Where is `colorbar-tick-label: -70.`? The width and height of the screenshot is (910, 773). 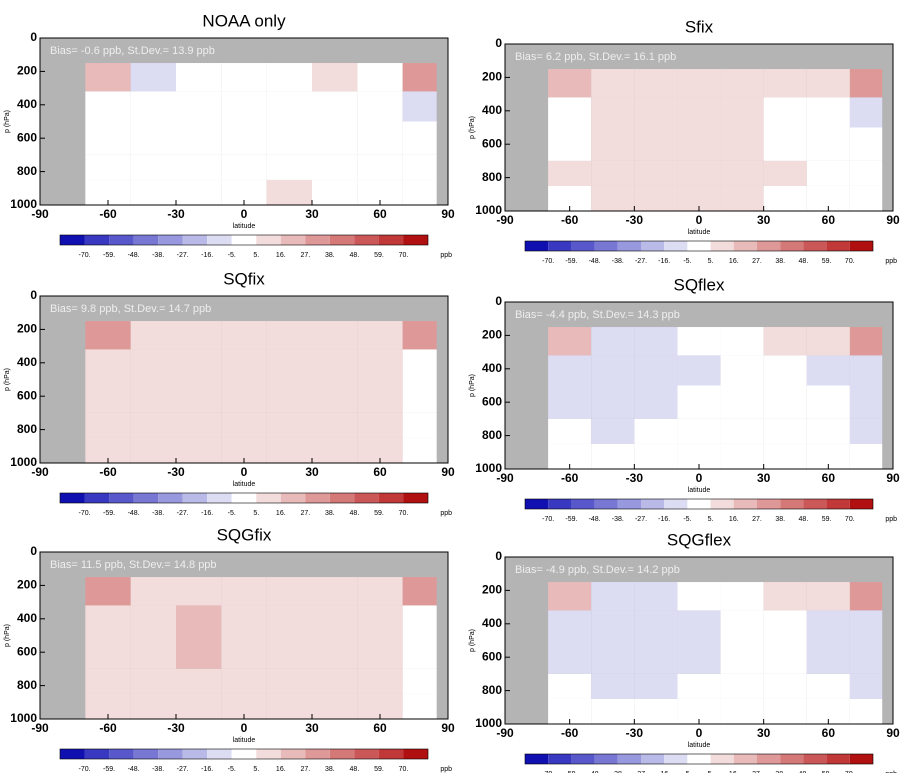
colorbar-tick-label: -70. is located at coordinates (548, 519).